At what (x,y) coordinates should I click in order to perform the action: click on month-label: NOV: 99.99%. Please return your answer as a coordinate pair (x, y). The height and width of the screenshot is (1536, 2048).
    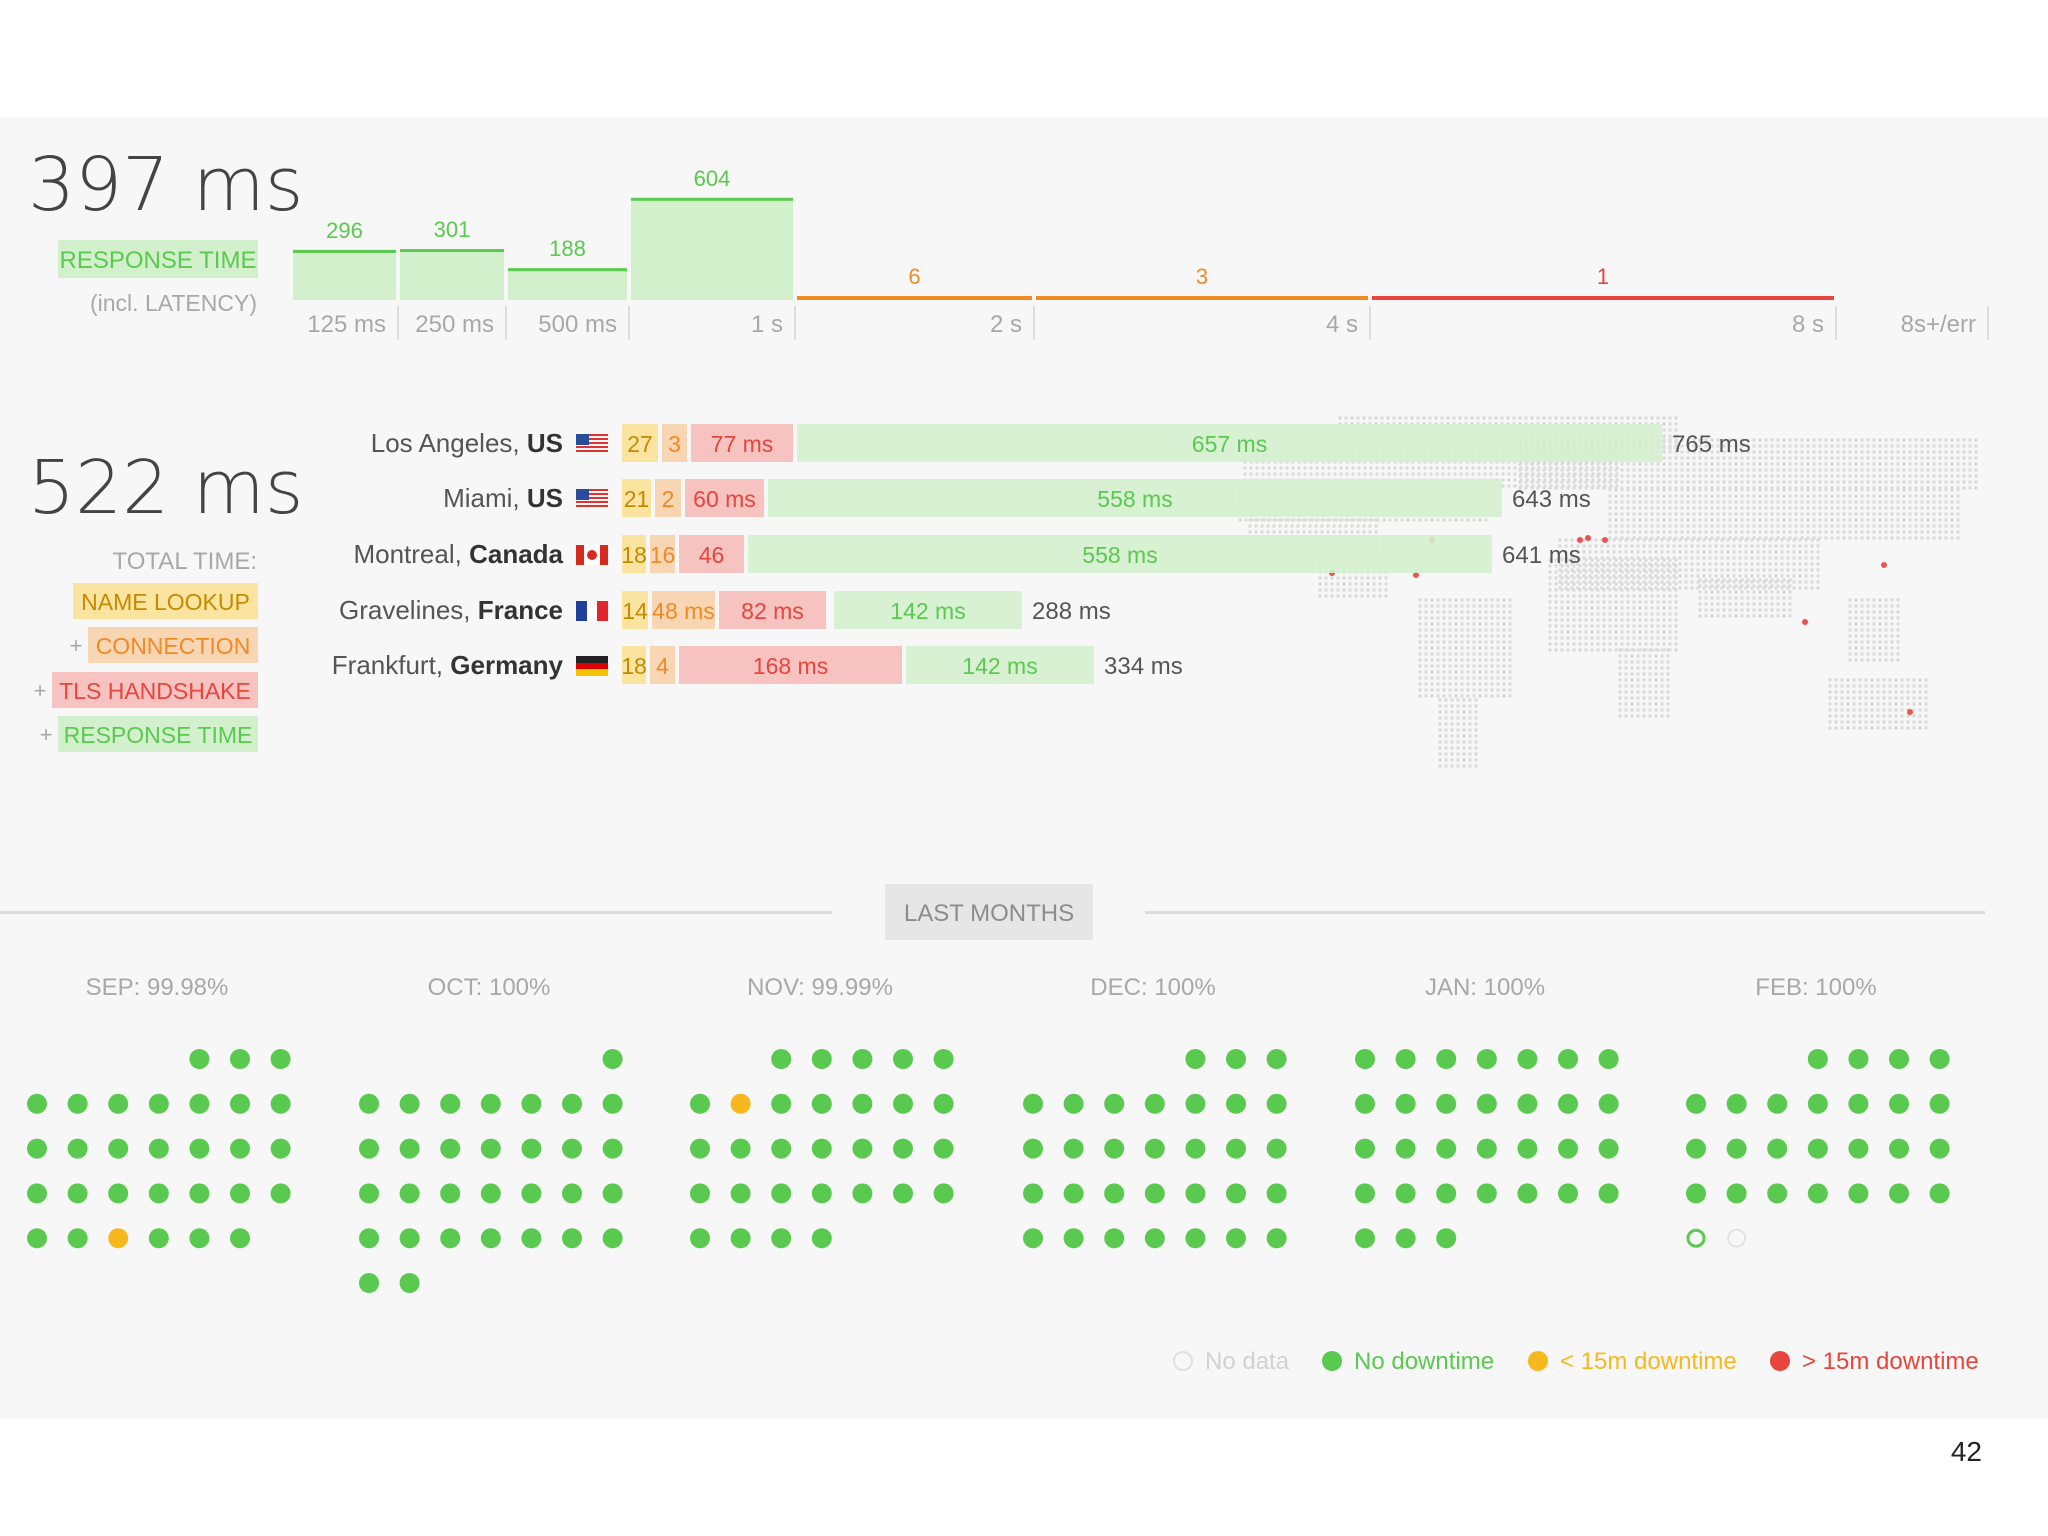
    Looking at the image, I should click on (820, 987).